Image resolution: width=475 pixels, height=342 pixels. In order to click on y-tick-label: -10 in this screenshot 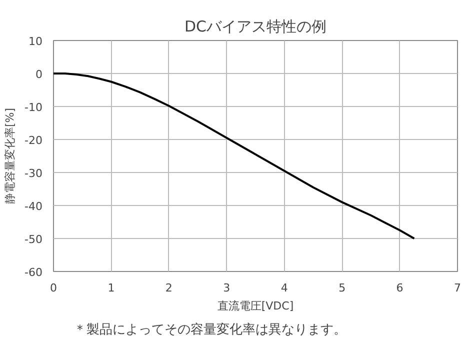, I will do `click(33, 107)`.